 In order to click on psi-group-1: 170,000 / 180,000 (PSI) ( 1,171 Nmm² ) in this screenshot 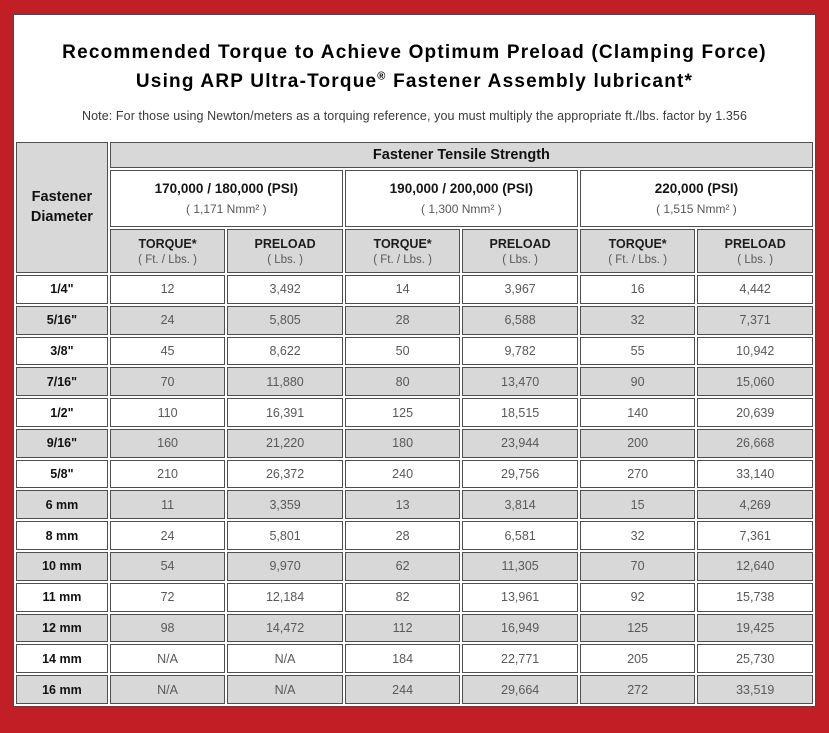, I will do `click(226, 198)`.